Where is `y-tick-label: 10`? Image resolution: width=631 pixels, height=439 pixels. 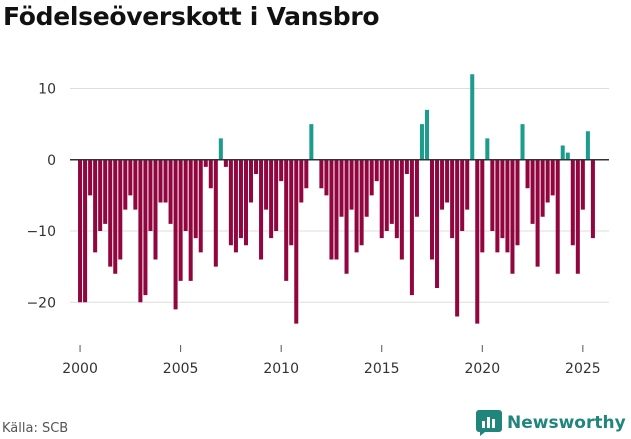 y-tick-label: 10 is located at coordinates (47, 90).